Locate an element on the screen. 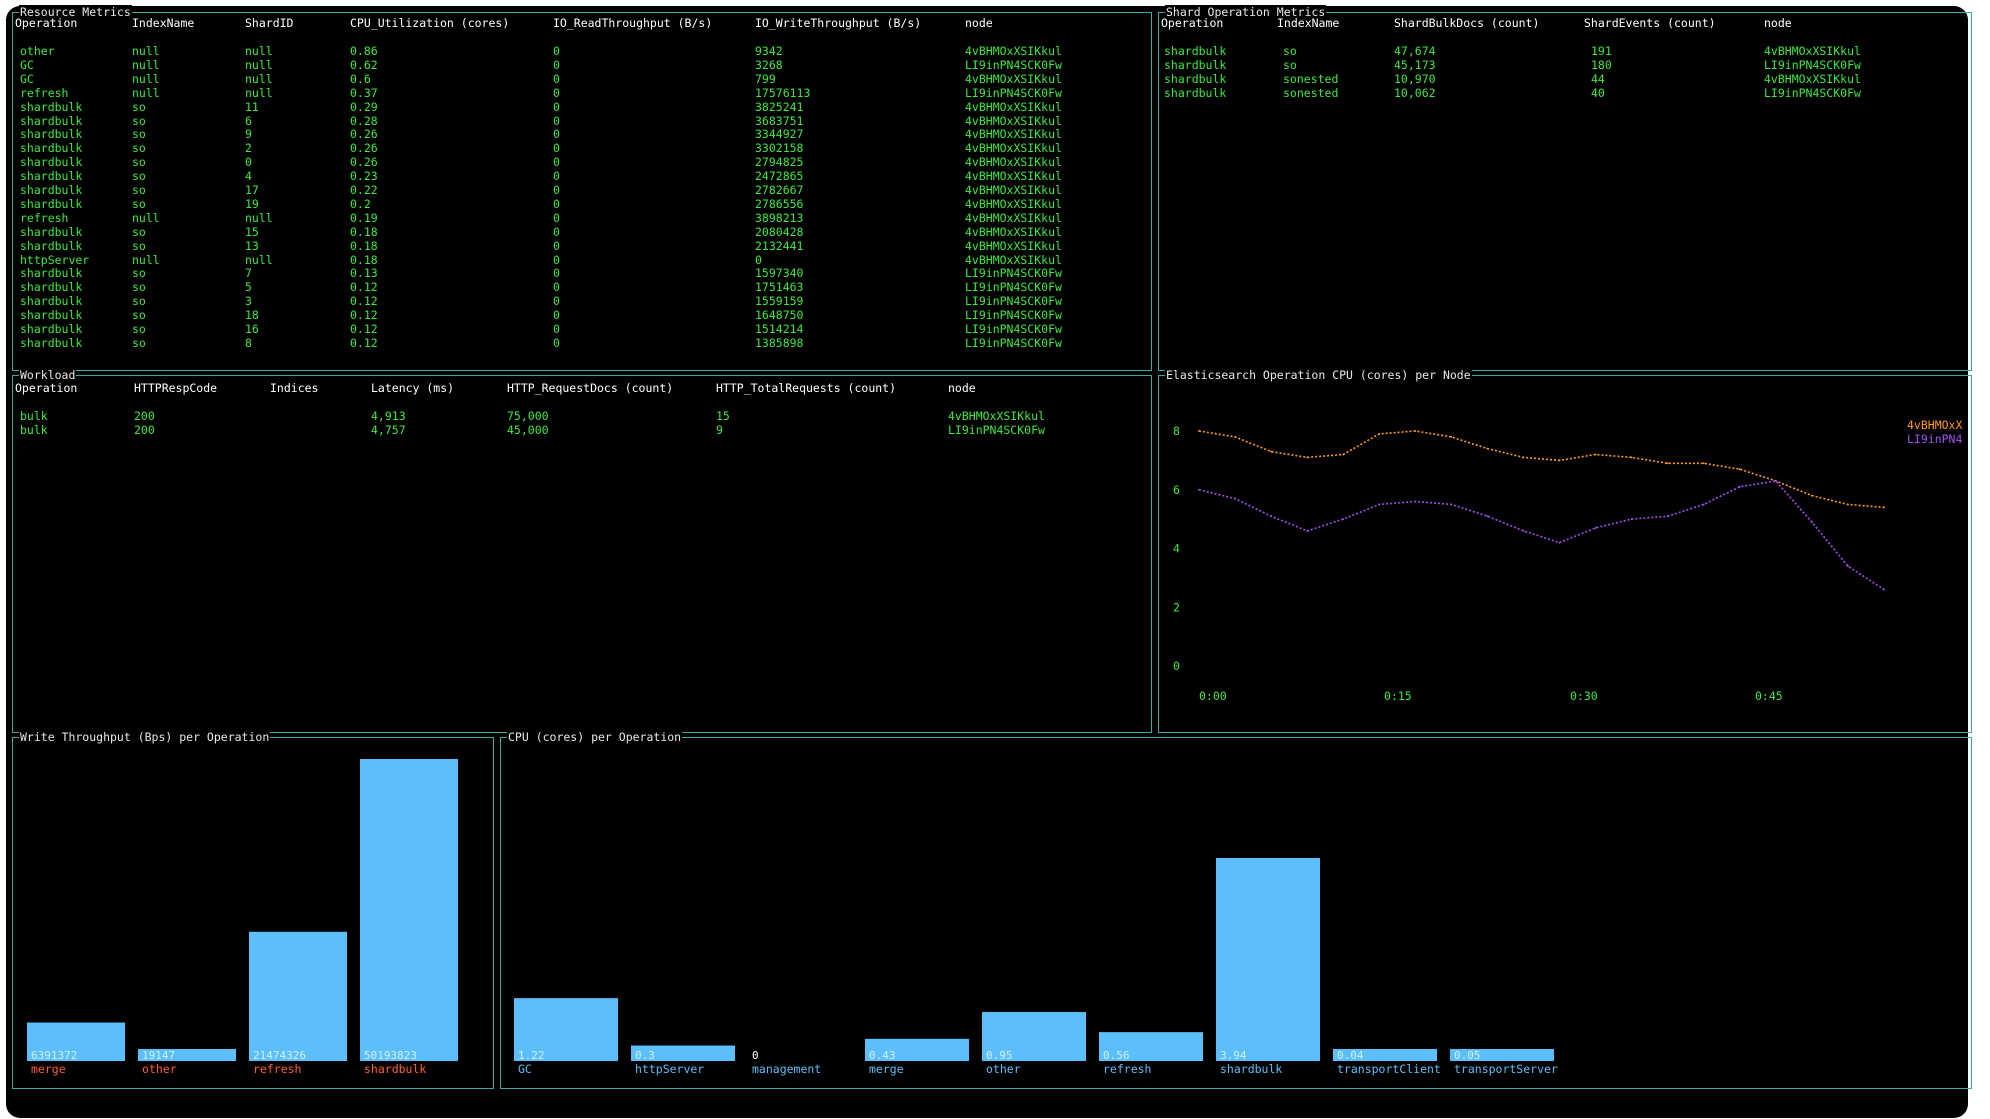 This screenshot has width=1990, height=1119. resource-metrics-row: shardbulk so 11 0.29 0 3825241 4vBHMOxXSIKkul is located at coordinates (582, 107).